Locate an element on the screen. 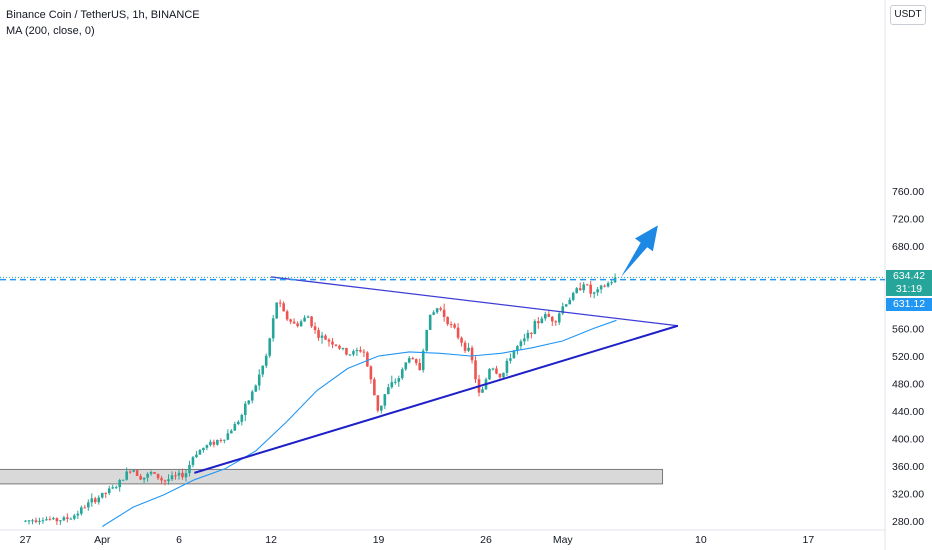 The width and height of the screenshot is (932, 550). candle-countdown: 31:19 is located at coordinates (909, 289).